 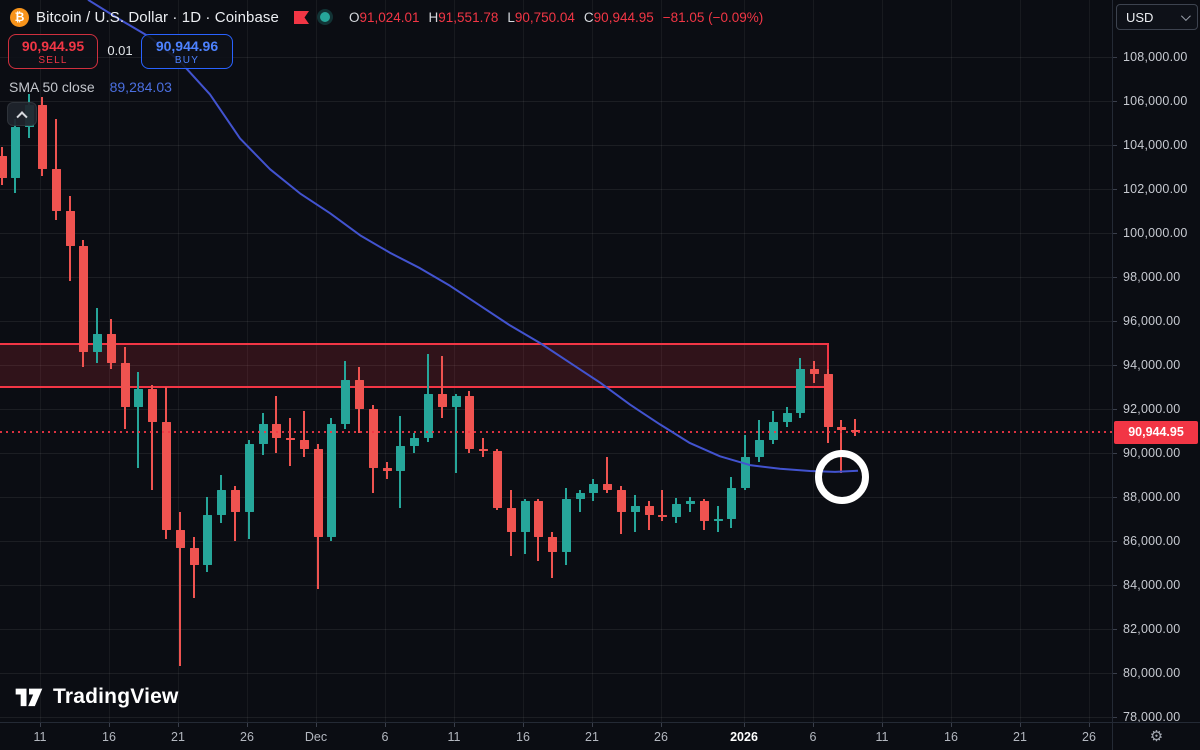 I want to click on sell-button: 90,944.95 SELL, so click(x=53, y=51).